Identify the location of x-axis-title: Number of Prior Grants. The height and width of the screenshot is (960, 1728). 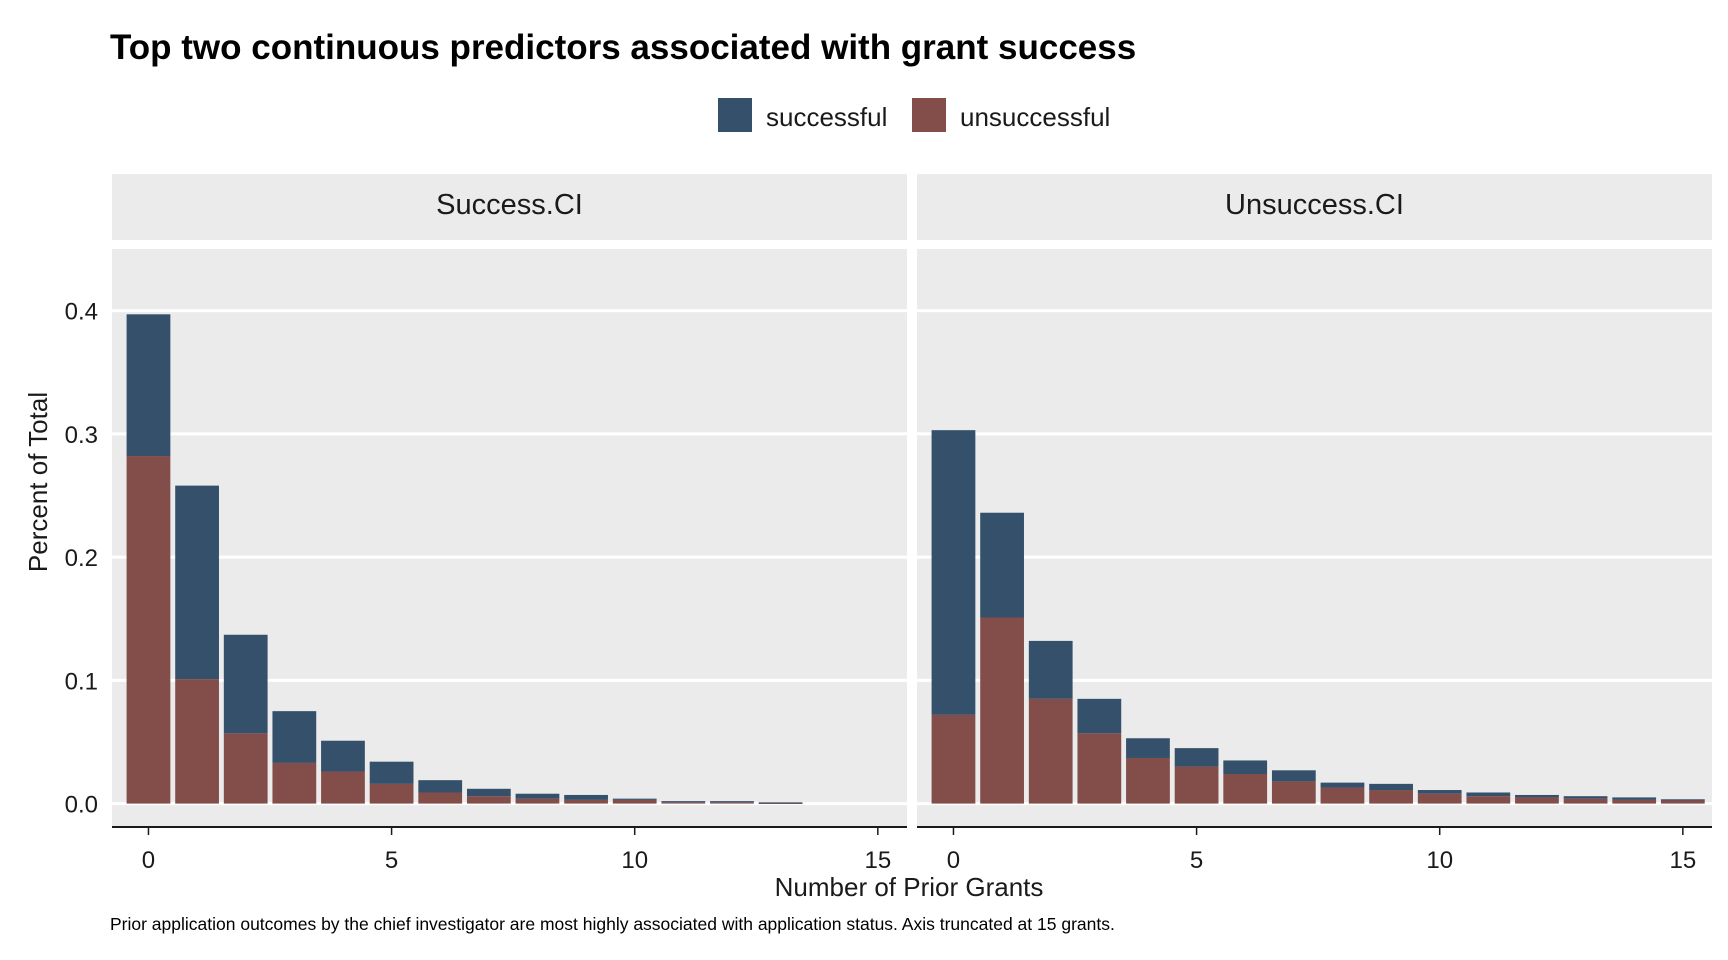
(909, 887).